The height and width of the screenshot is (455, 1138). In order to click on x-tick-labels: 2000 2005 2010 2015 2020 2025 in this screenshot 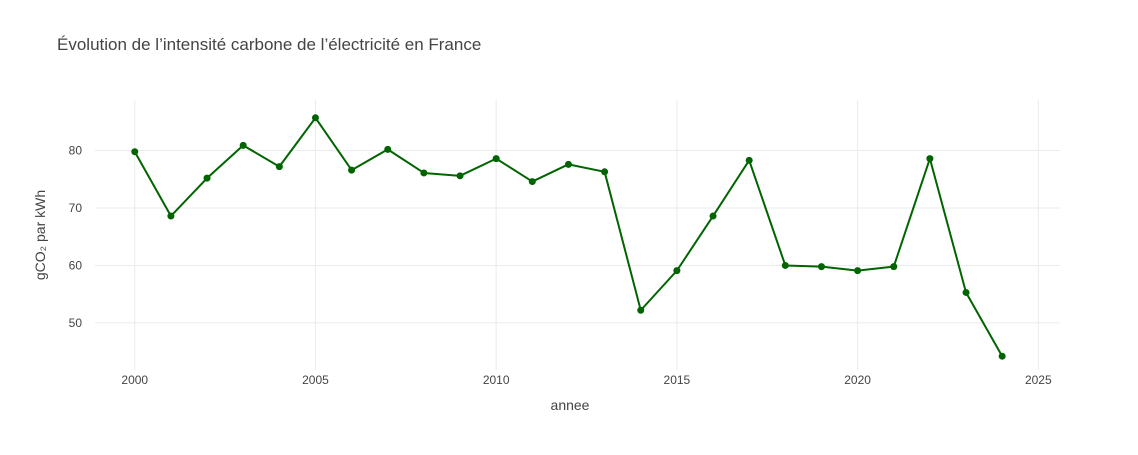, I will do `click(586, 380)`.